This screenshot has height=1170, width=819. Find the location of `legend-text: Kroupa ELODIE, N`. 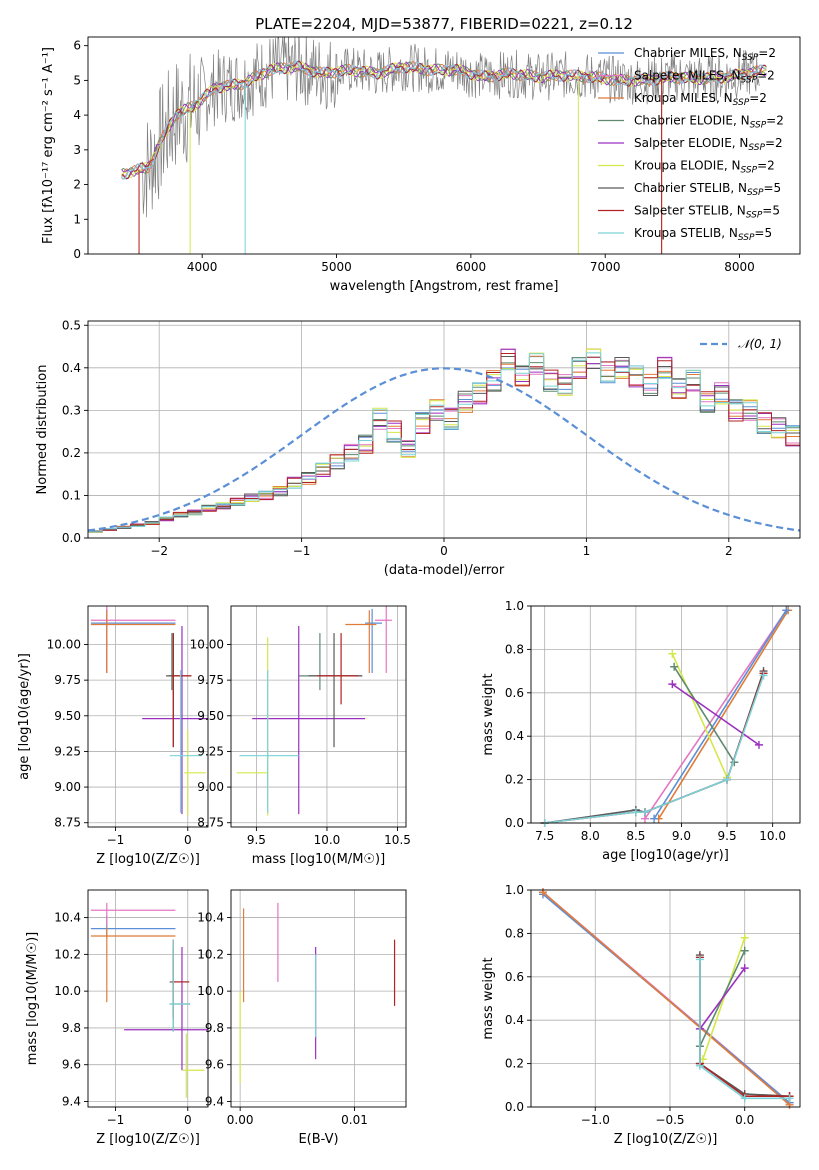

legend-text: Kroupa ELODIE, N is located at coordinates (687, 166).